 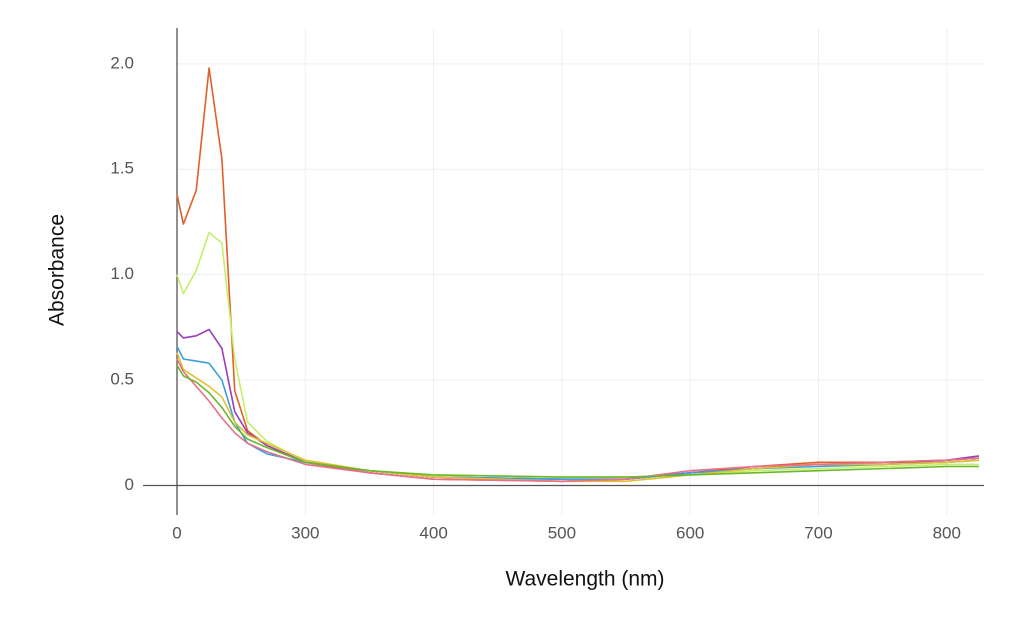 I want to click on x-axis-title: Wavelength (nm), so click(x=584, y=579).